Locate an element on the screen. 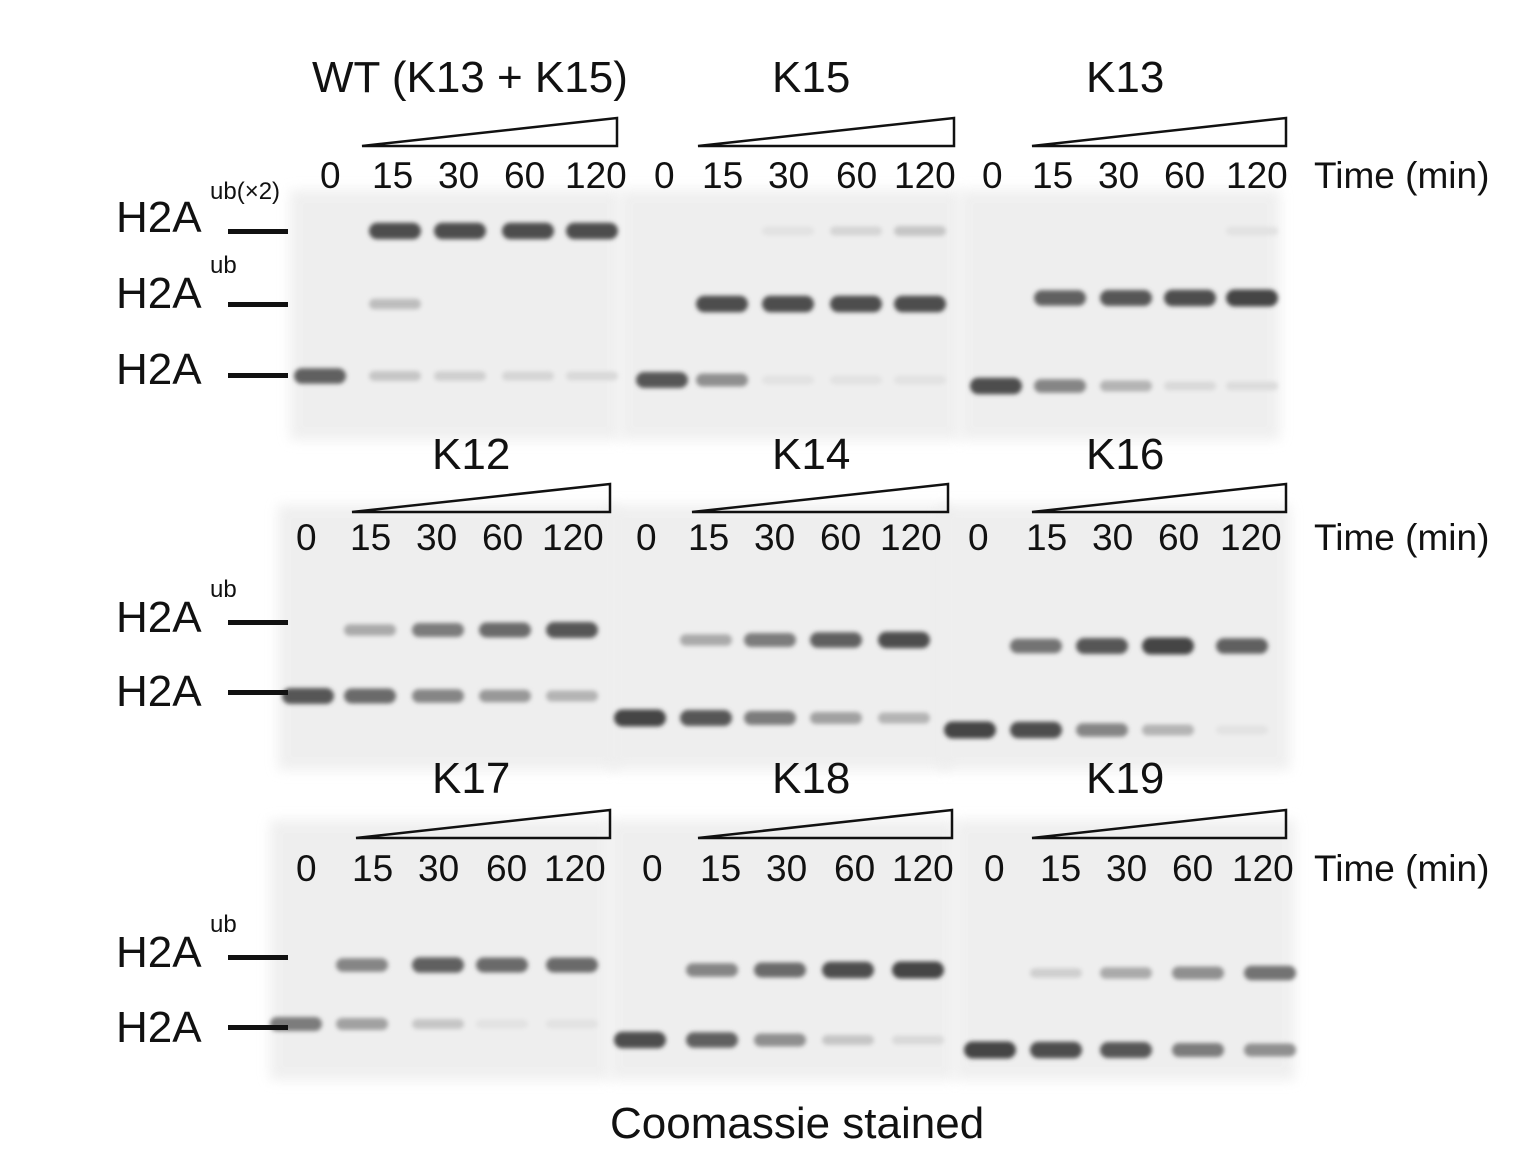 This screenshot has width=1527, height=1149. marker-h2a-row3: H2A is located at coordinates (159, 1027).